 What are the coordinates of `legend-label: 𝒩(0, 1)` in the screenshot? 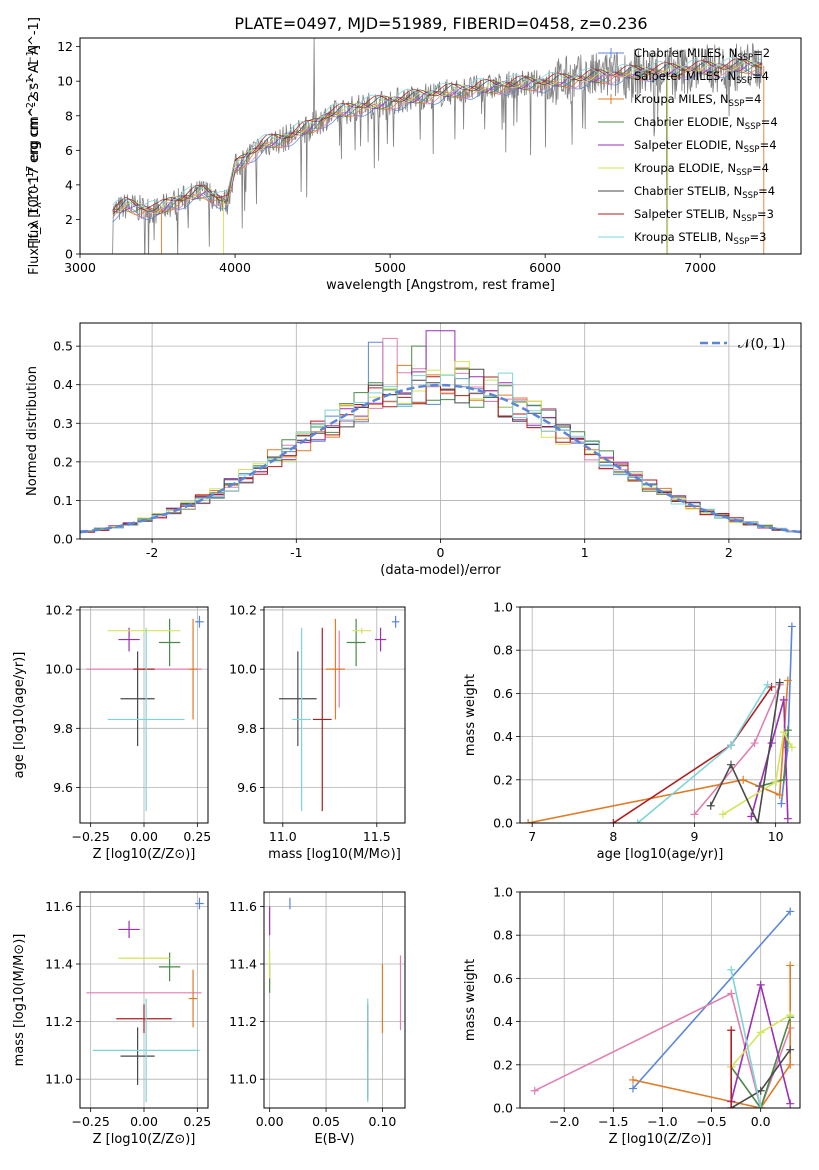 It's located at (761, 344).